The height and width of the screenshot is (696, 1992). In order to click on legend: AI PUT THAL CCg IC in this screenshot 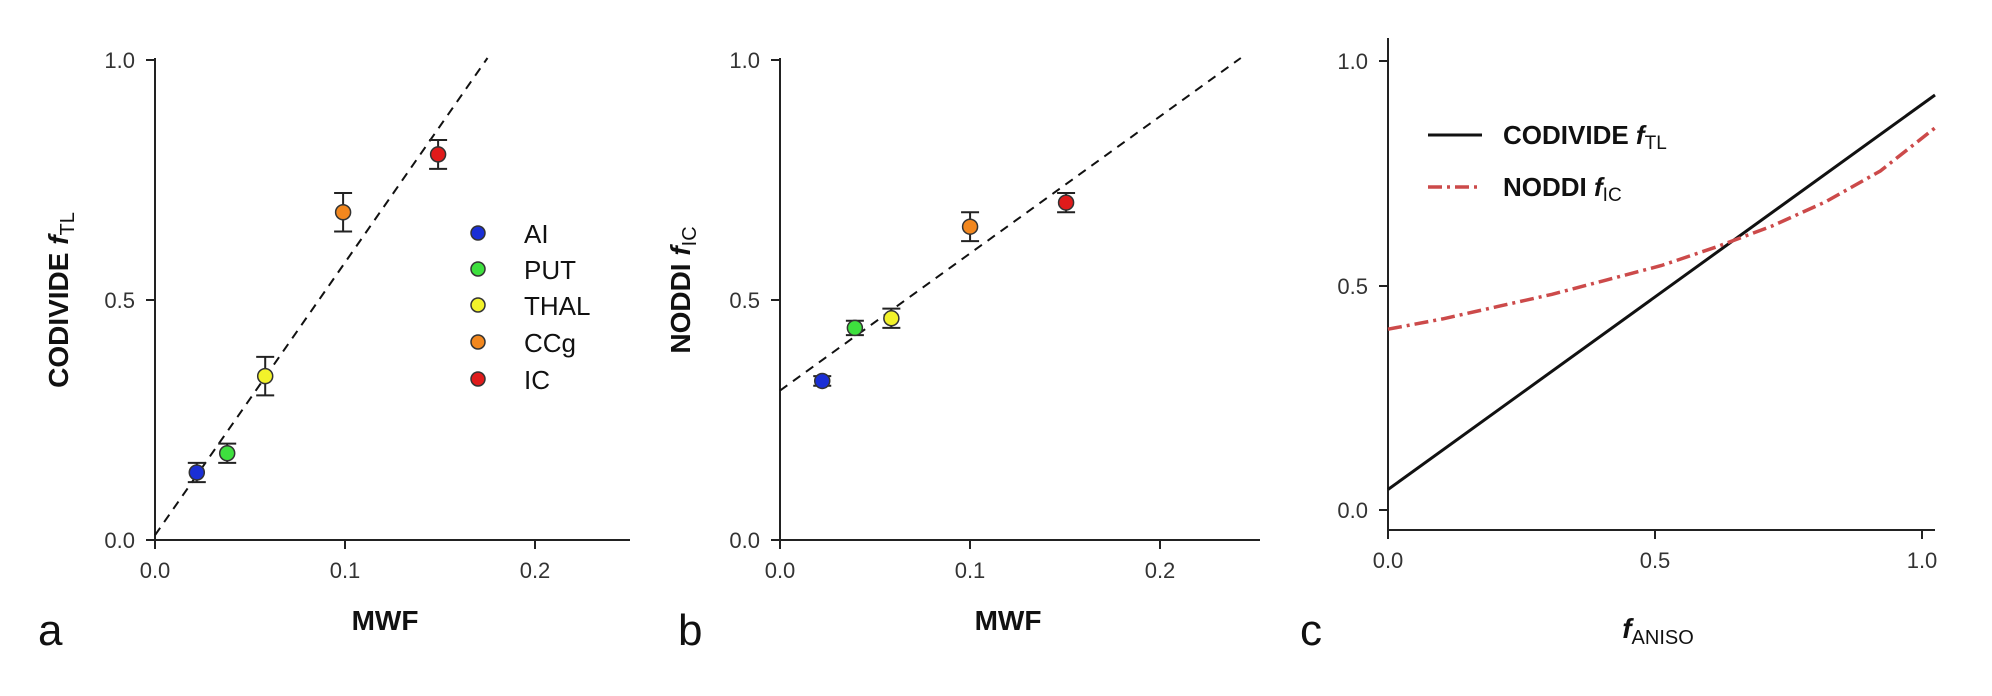, I will do `click(530, 307)`.